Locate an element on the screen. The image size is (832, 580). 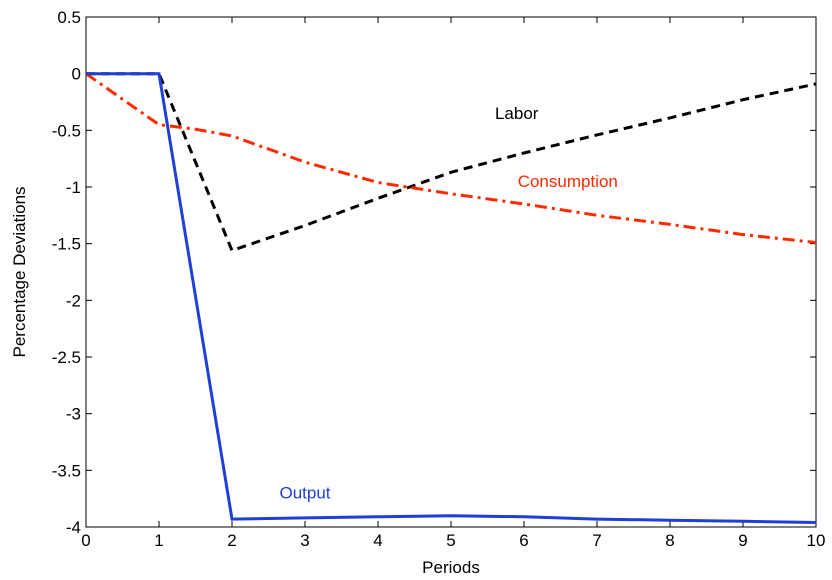
x-tick-label: 3 is located at coordinates (304, 540).